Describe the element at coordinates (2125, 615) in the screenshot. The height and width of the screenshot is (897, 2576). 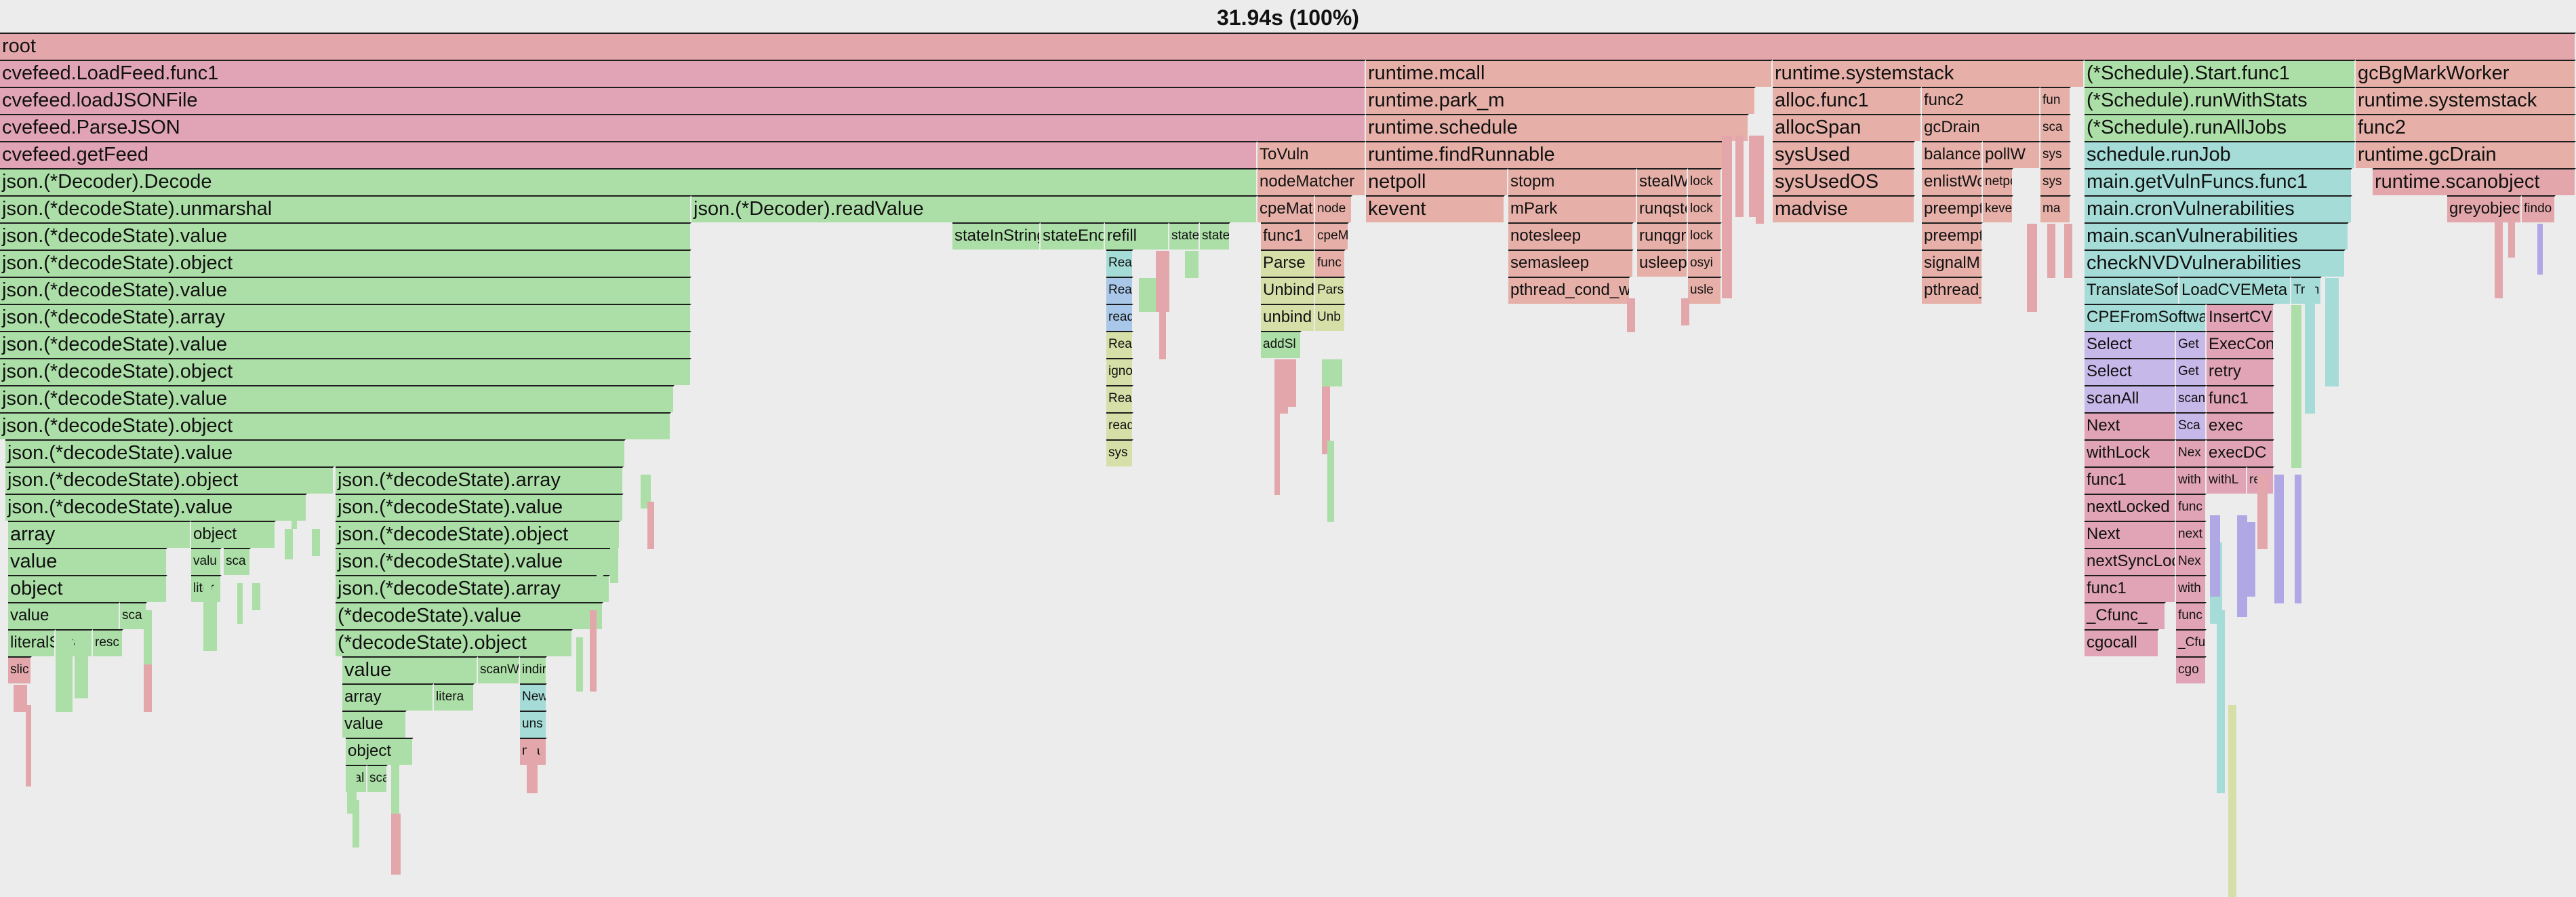
I see `flame-frame: _Cfunc_` at that location.